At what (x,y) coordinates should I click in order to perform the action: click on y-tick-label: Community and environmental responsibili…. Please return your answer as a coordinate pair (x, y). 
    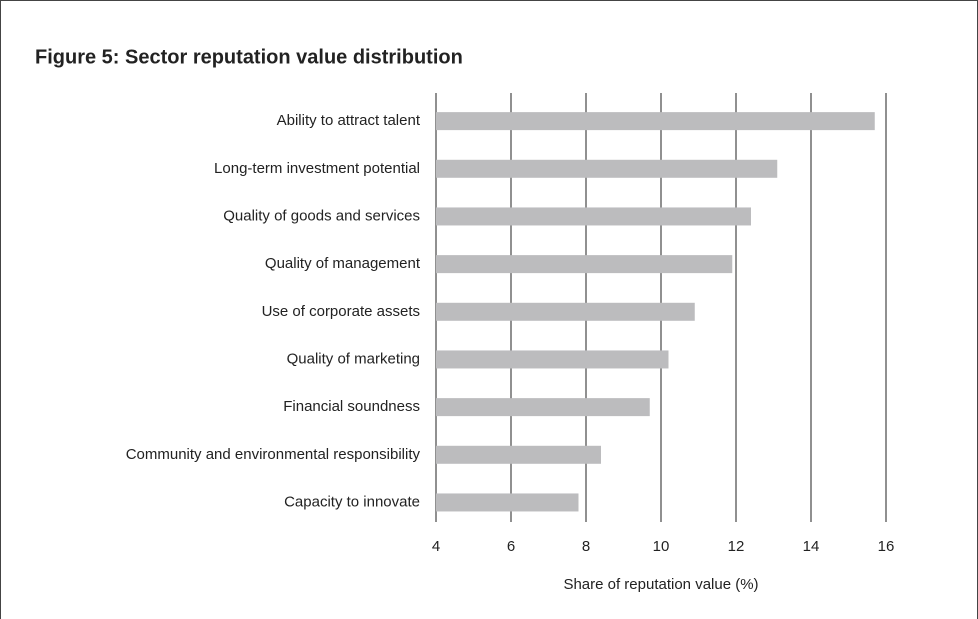
    Looking at the image, I should click on (273, 454).